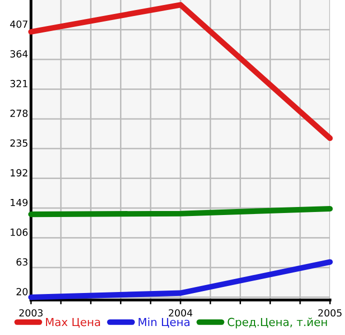 This screenshot has height=335, width=345. I want to click on y-tick-label: 407, so click(19, 24).